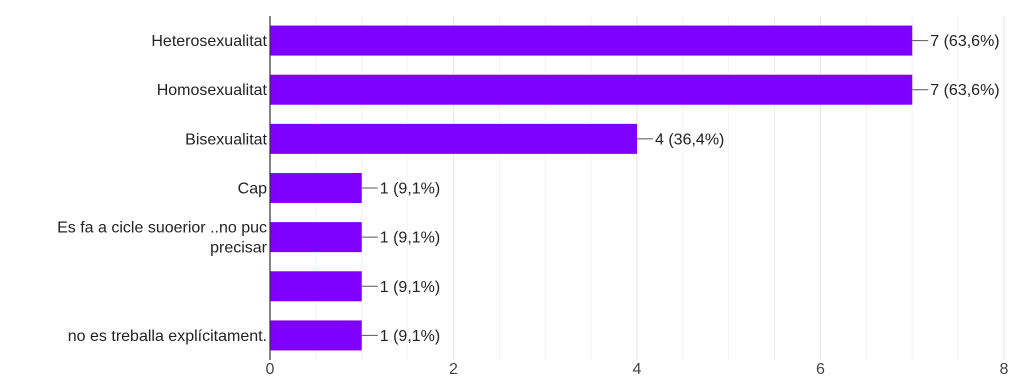  I want to click on category-label: Cap, so click(252, 189).